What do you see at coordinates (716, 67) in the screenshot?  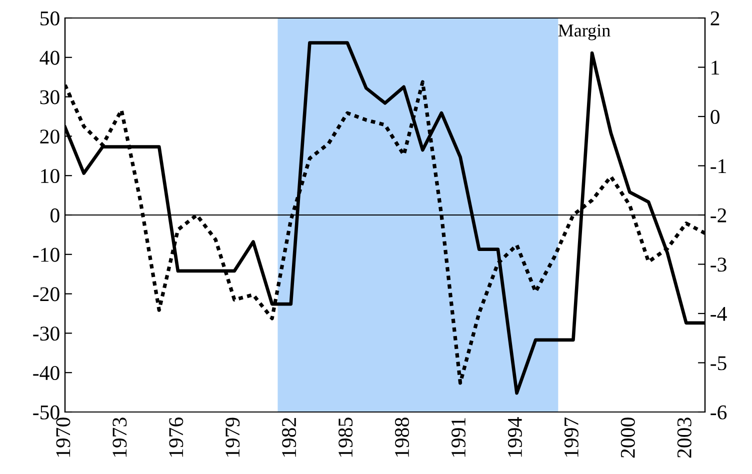 I see `y2-tick-label: 1` at bounding box center [716, 67].